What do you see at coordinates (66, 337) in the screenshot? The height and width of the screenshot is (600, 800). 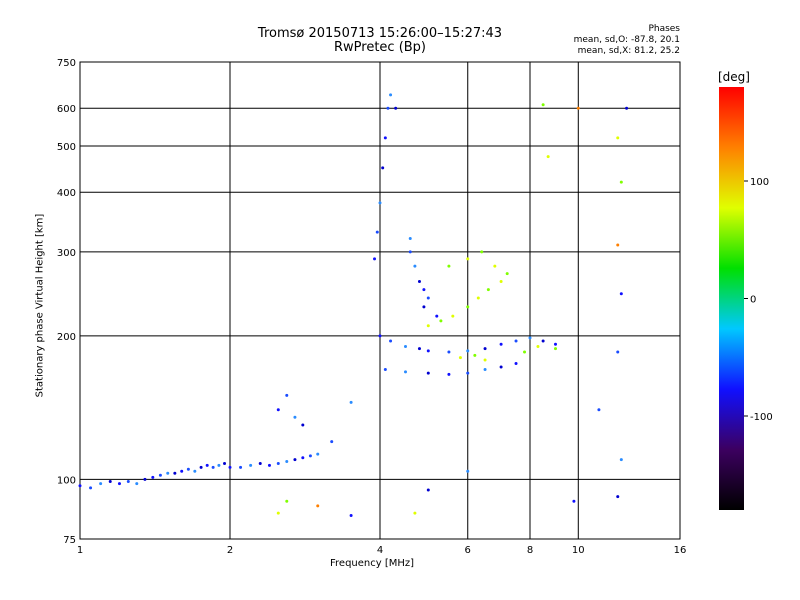 I see `y-tick-label: 200` at bounding box center [66, 337].